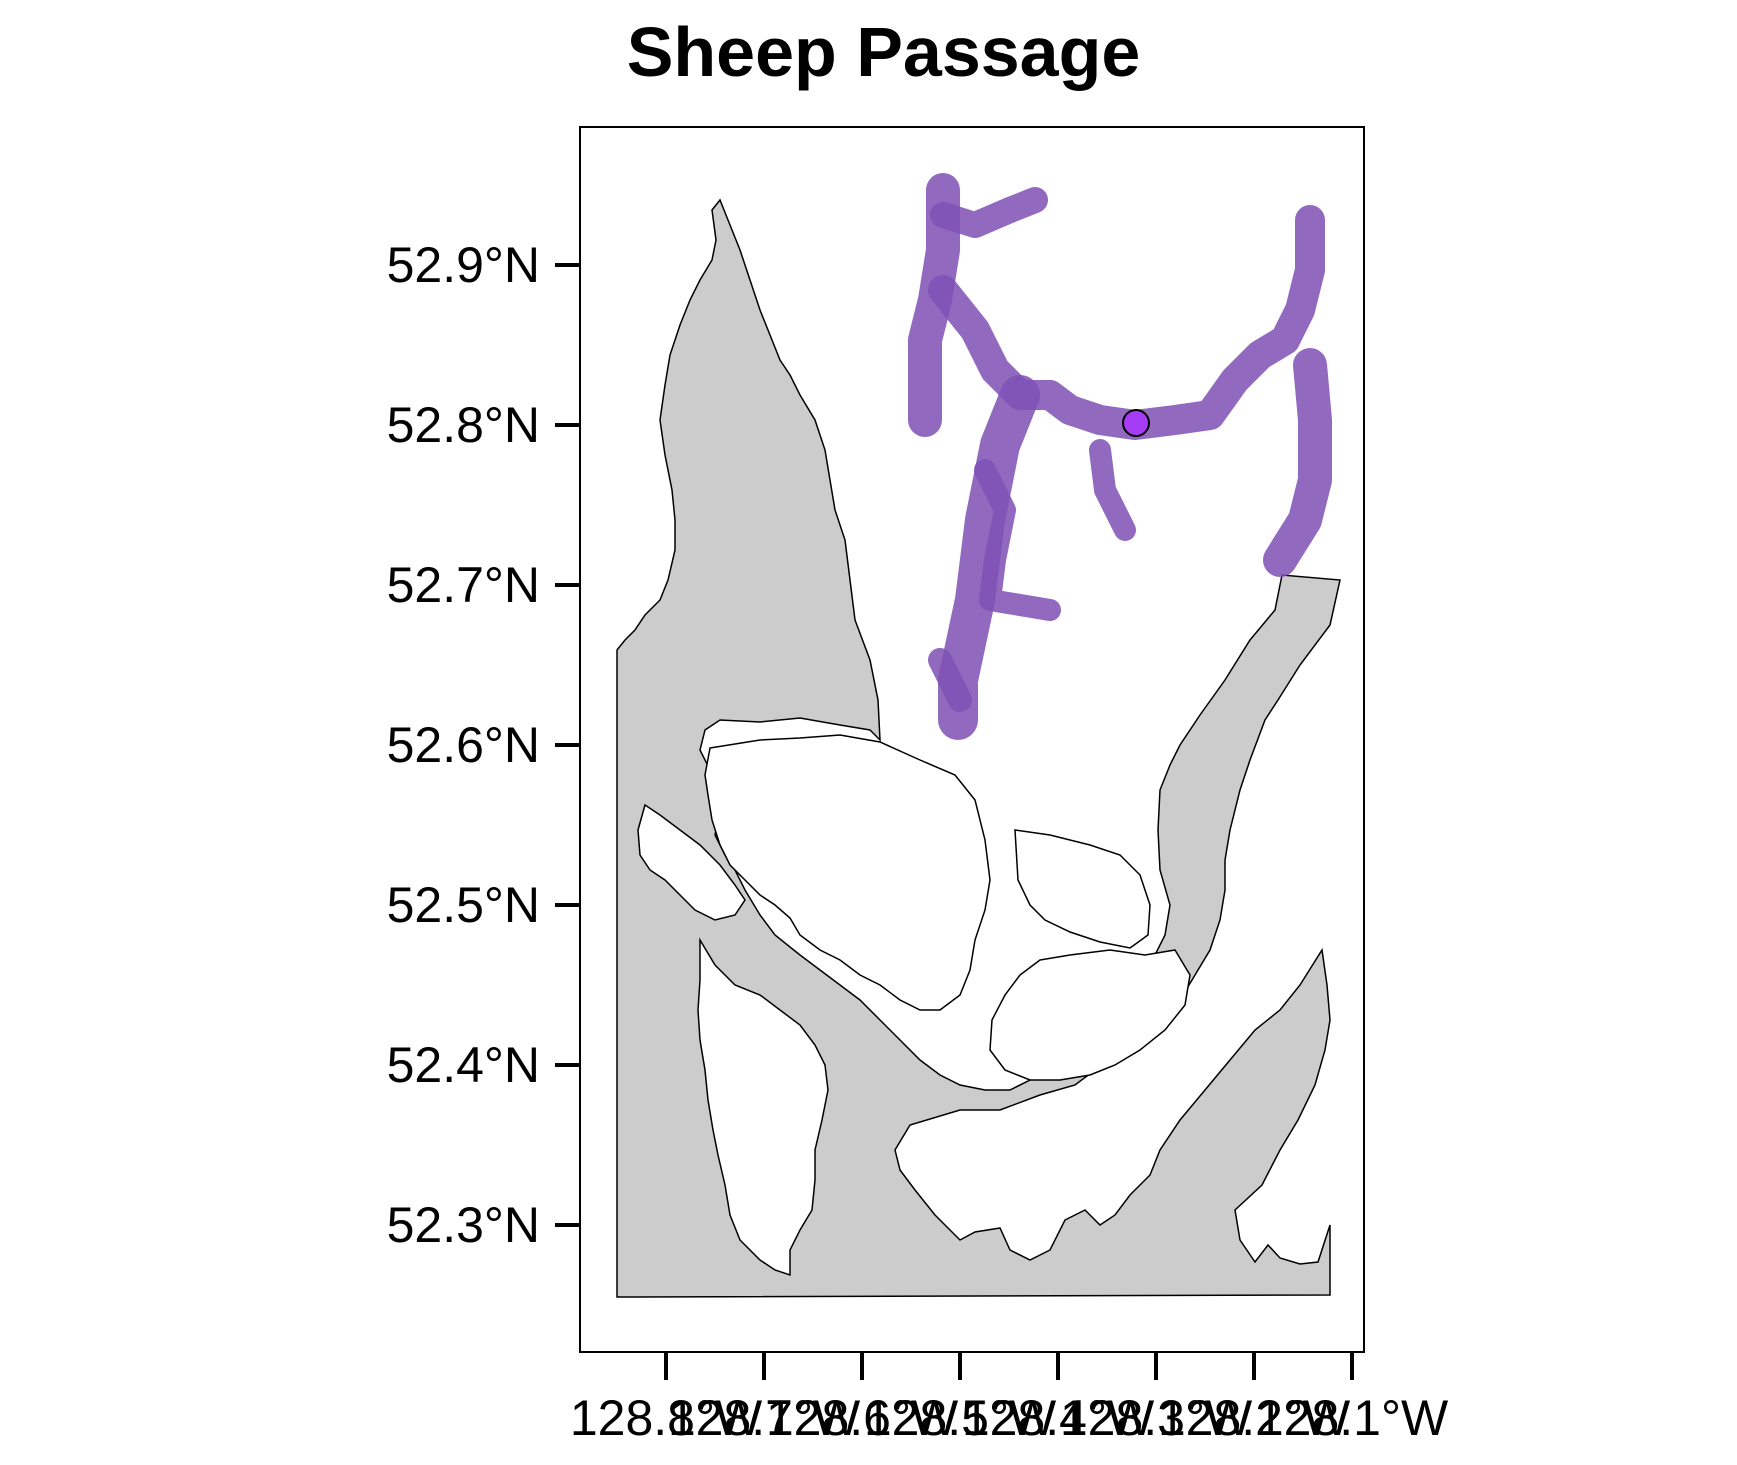 This screenshot has width=1737, height=1465. I want to click on island-central, so click(847, 872).